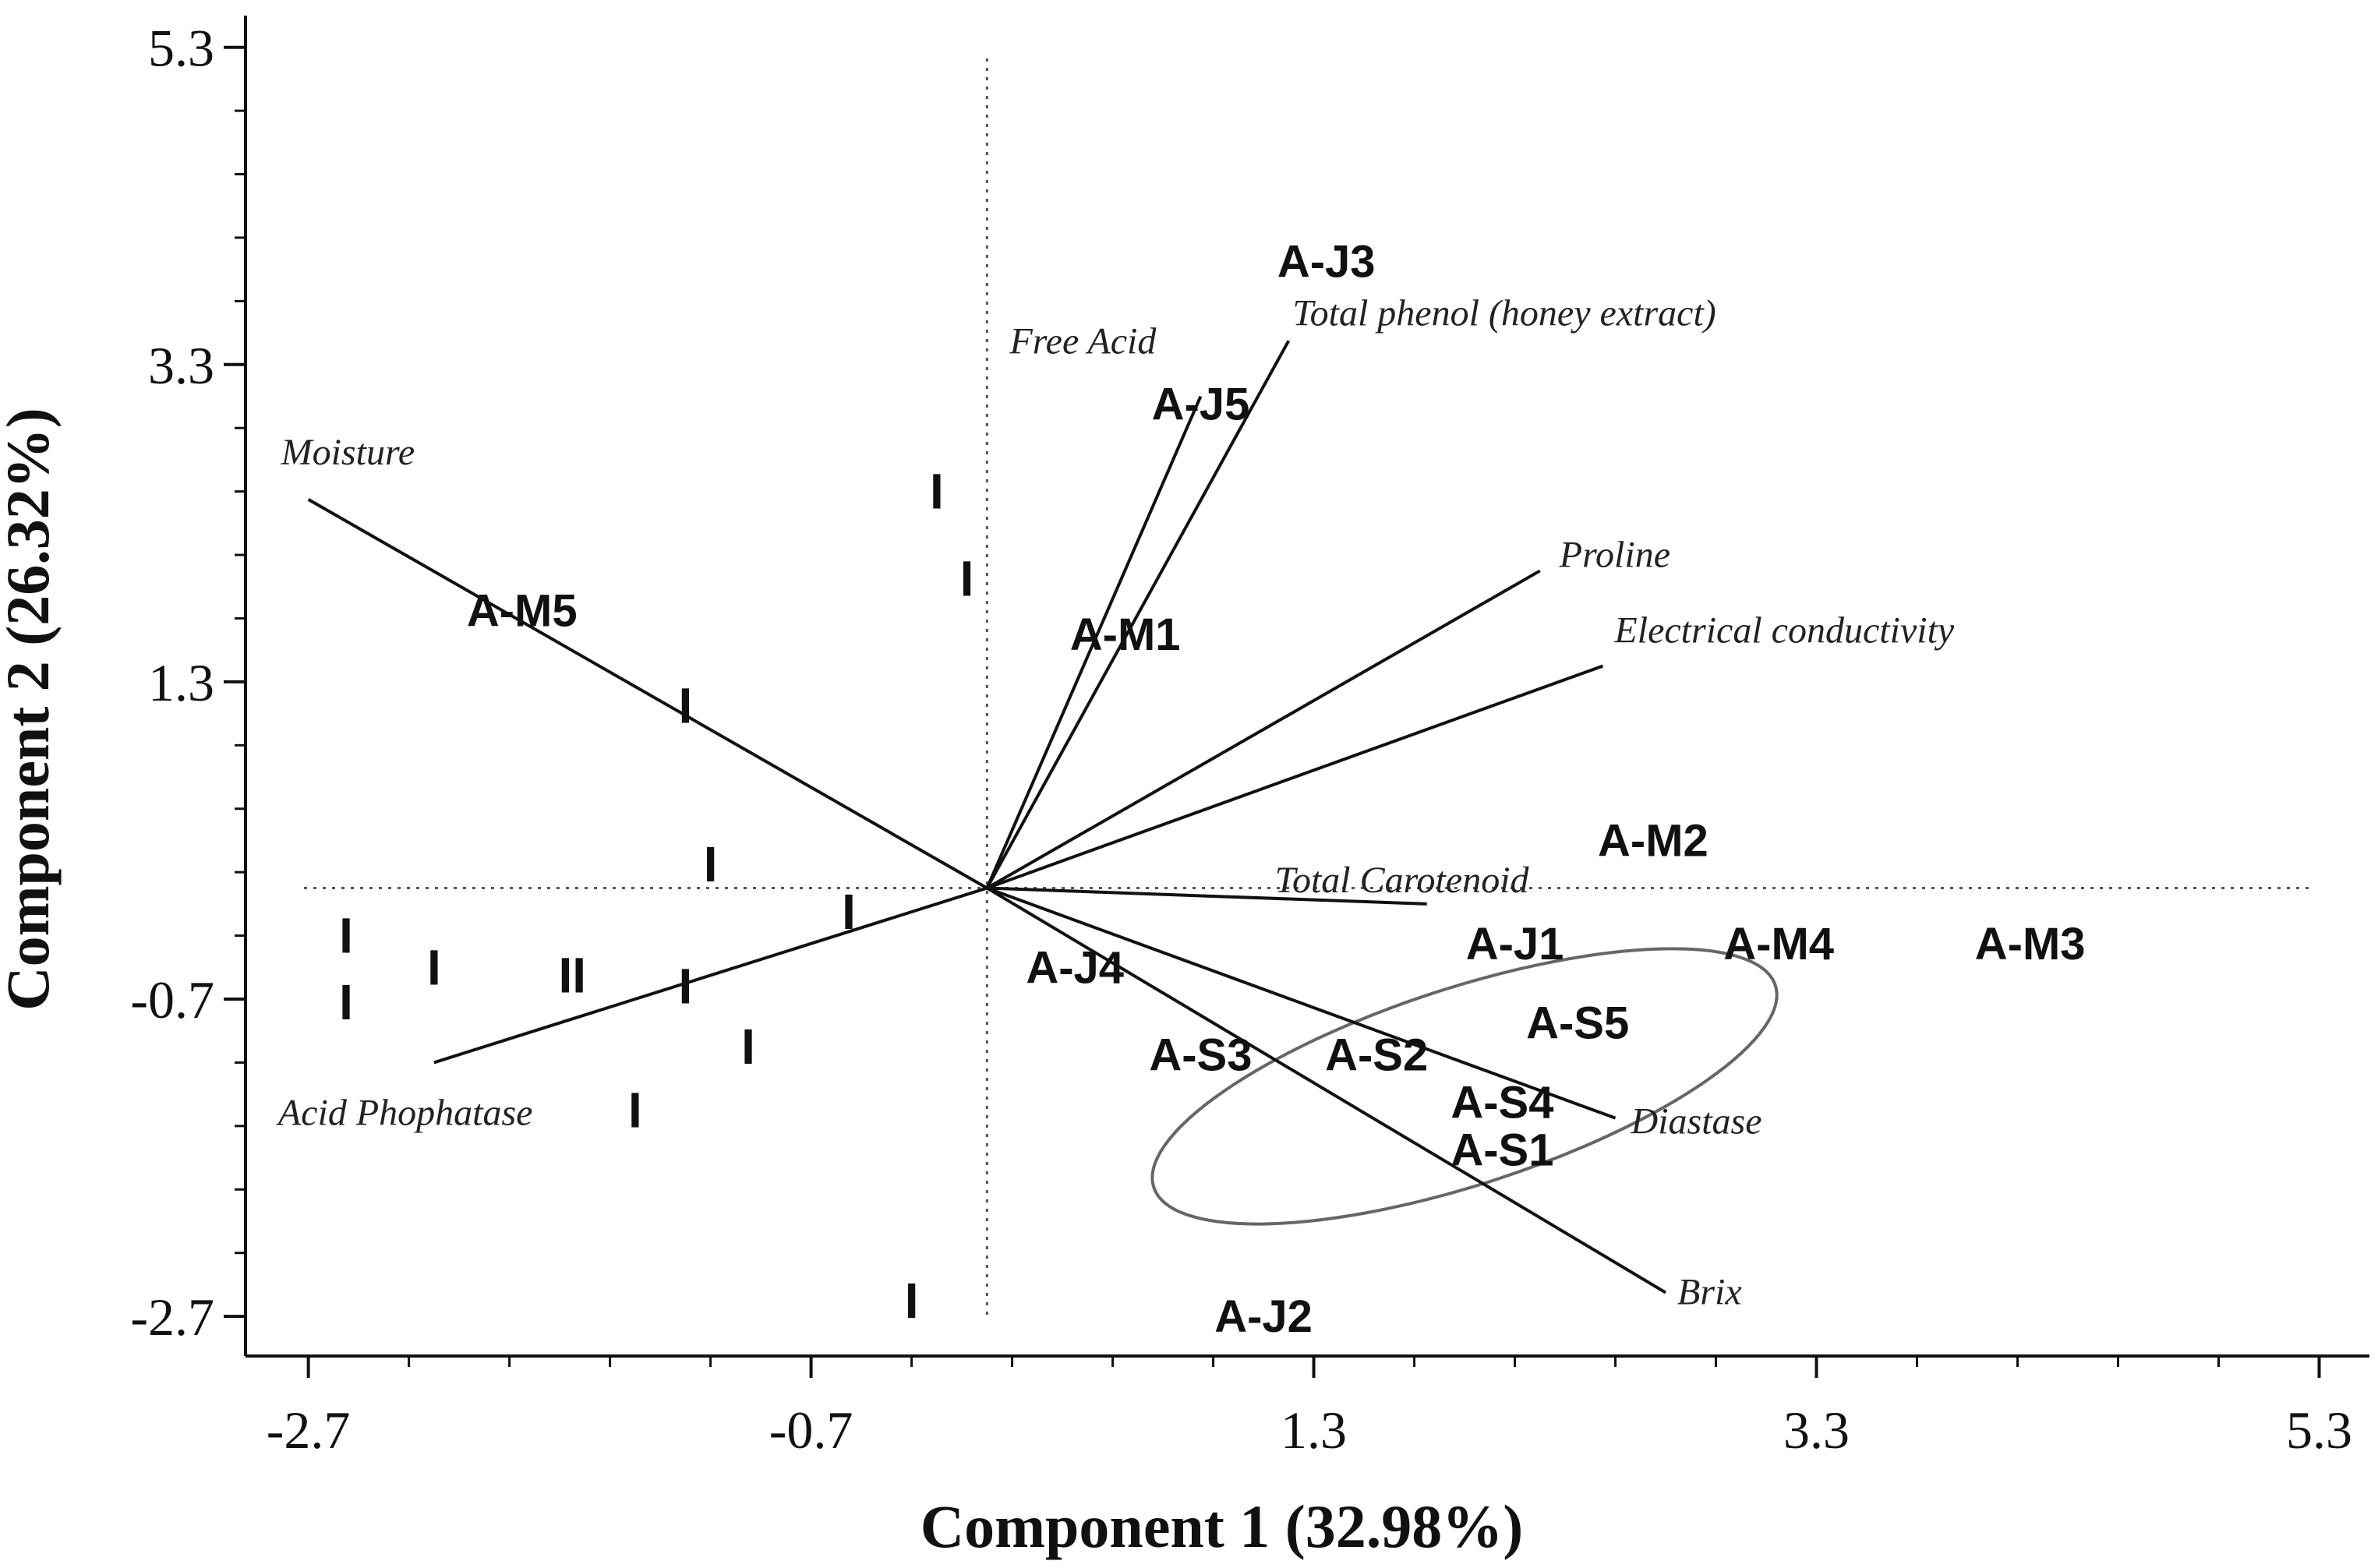 This screenshot has height=1568, width=2378. Describe the element at coordinates (1222, 1526) in the screenshot. I see `x-axis-title: Component 1 (32.98%)` at that location.